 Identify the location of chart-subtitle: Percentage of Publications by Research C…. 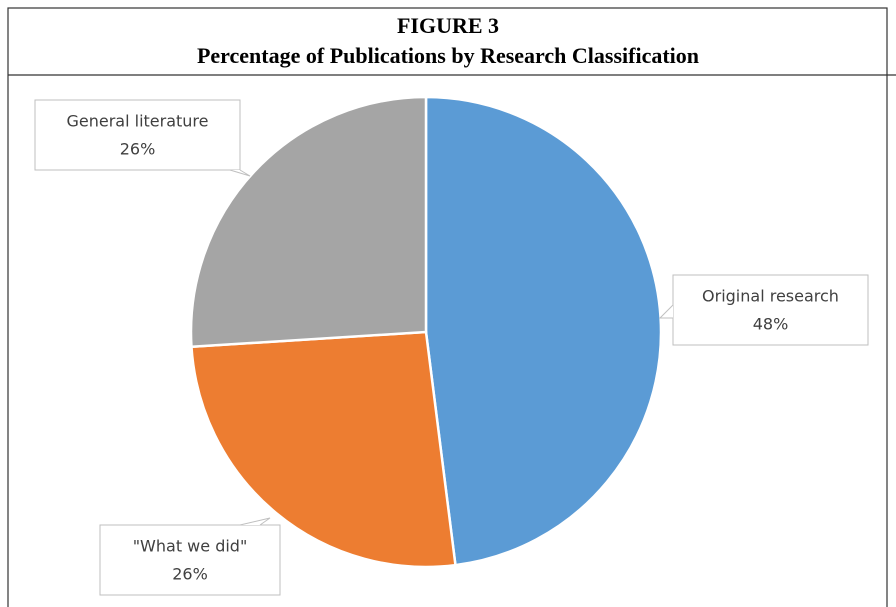
(448, 55).